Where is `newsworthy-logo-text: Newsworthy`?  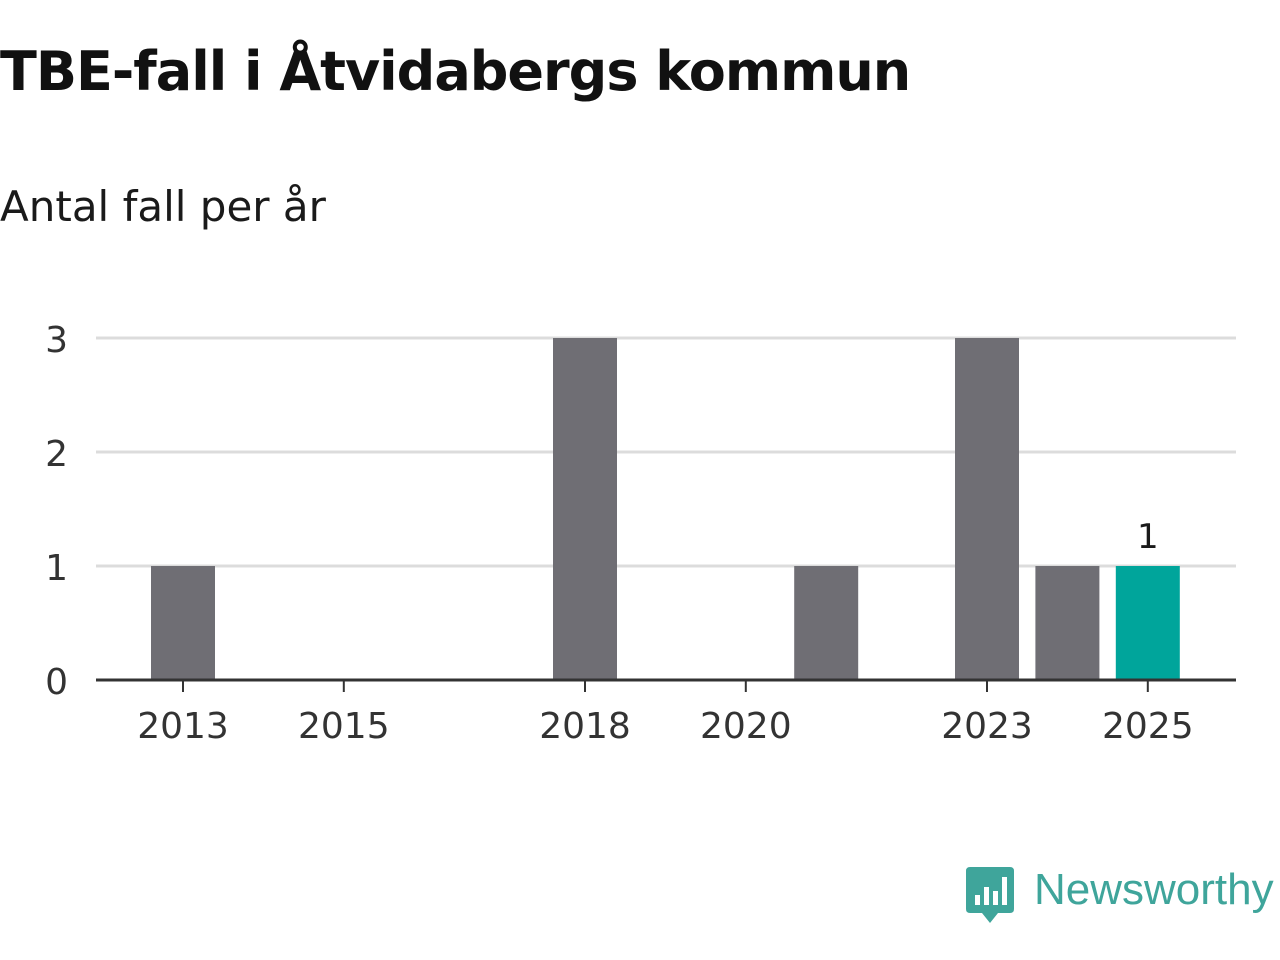 newsworthy-logo-text: Newsworthy is located at coordinates (1154, 889).